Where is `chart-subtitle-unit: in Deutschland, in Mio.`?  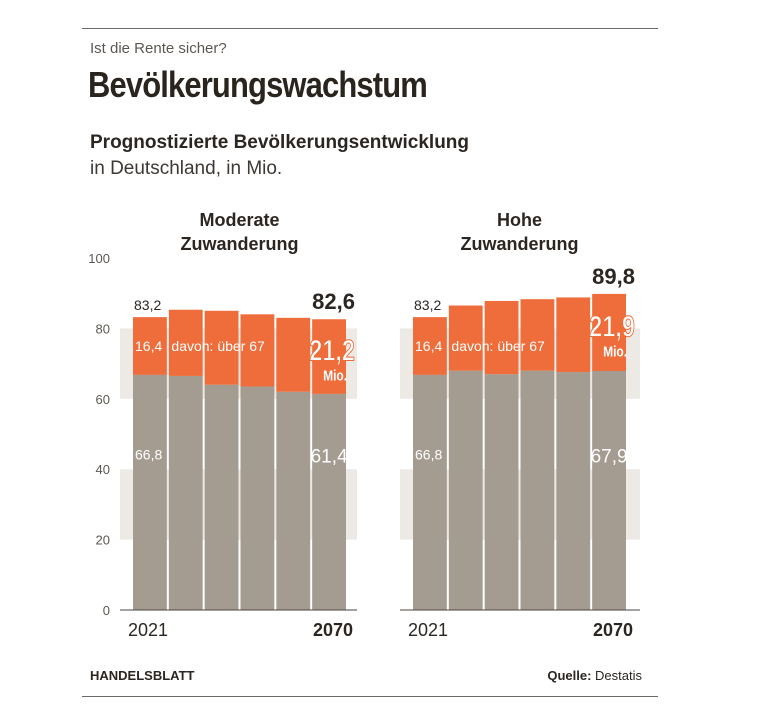 chart-subtitle-unit: in Deutschland, in Mio. is located at coordinates (186, 168).